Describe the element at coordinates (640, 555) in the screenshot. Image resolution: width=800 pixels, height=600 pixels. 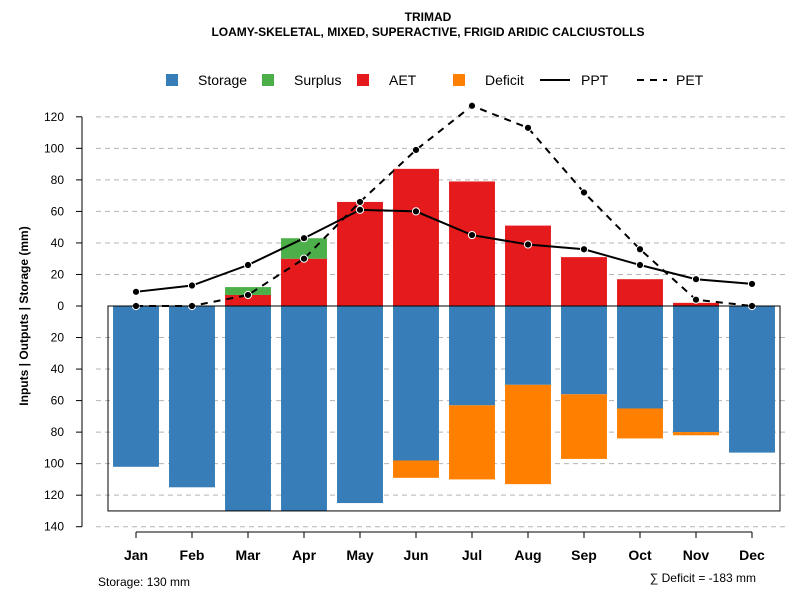
I see `x-tick-label-oct: Oct` at that location.